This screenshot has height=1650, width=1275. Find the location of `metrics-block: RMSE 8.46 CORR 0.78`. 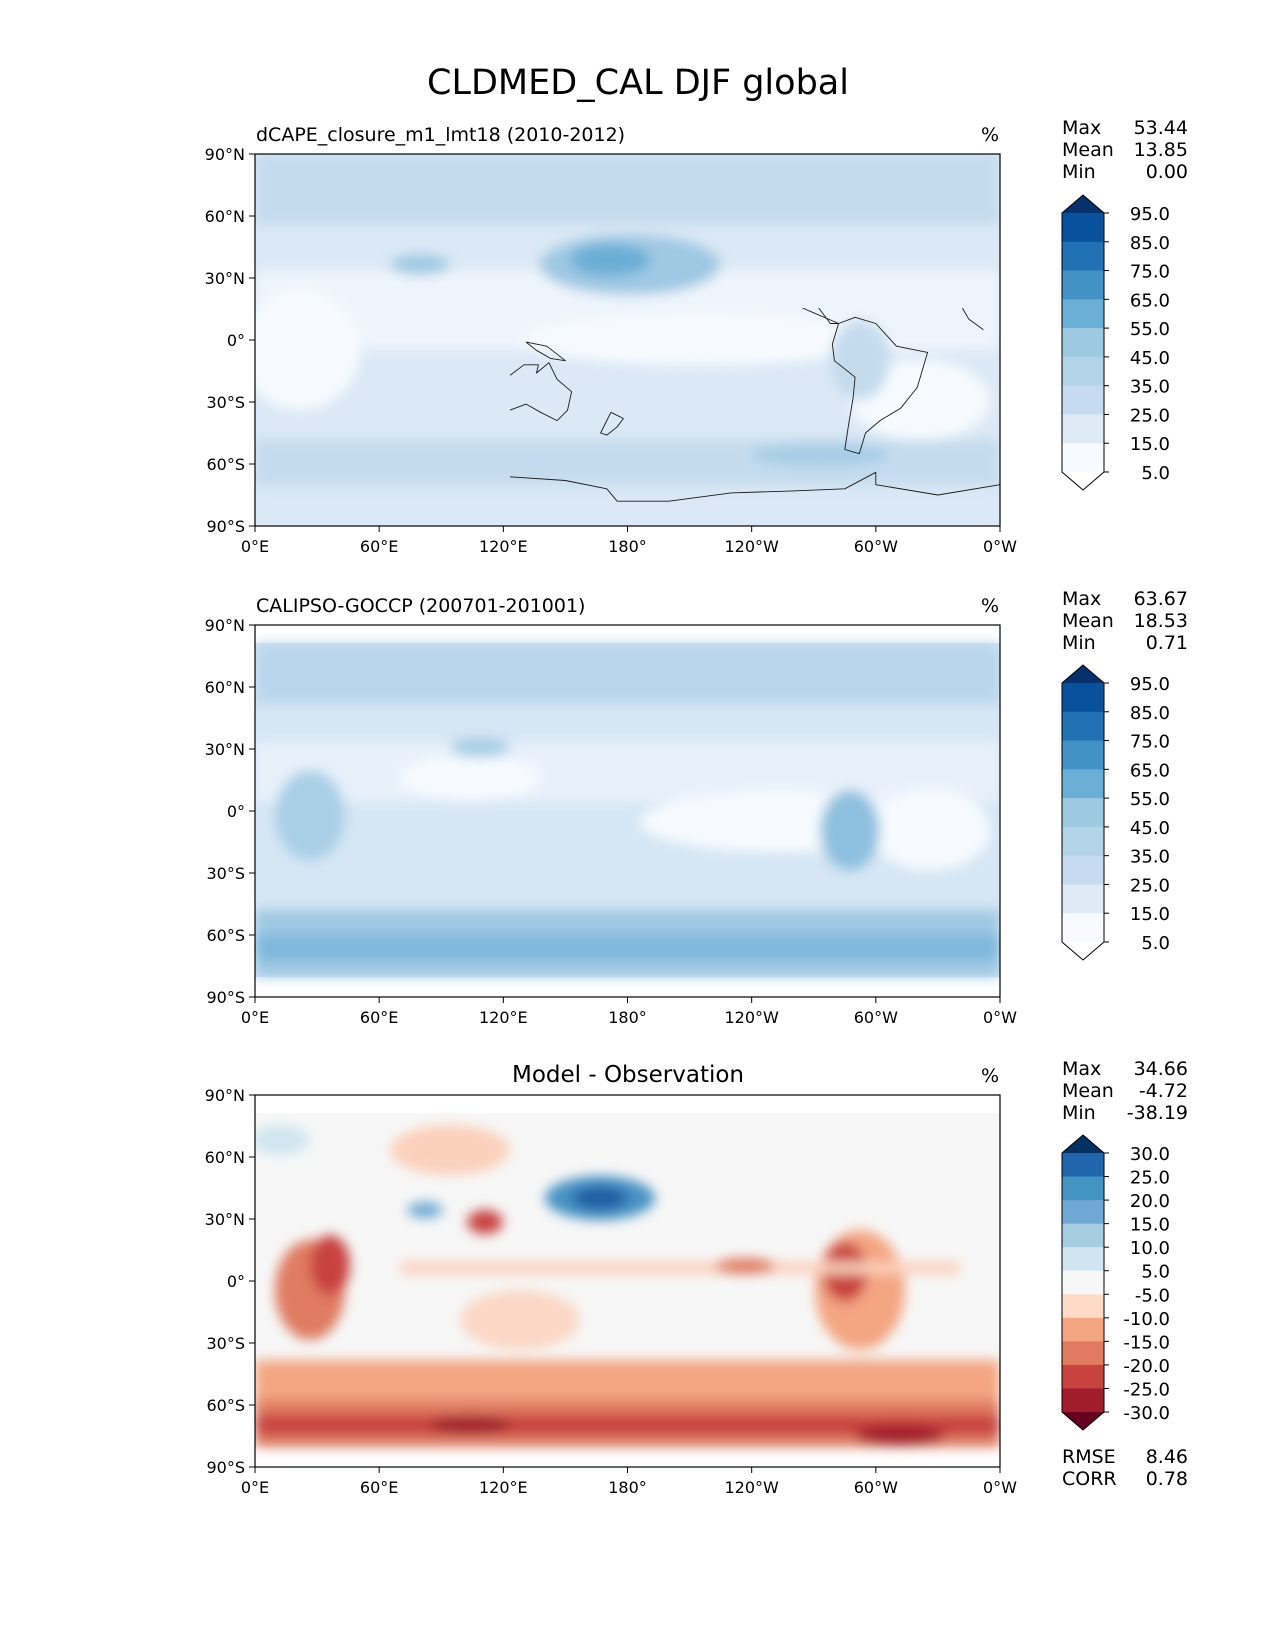

metrics-block: RMSE 8.46 CORR 0.78 is located at coordinates (1125, 1468).